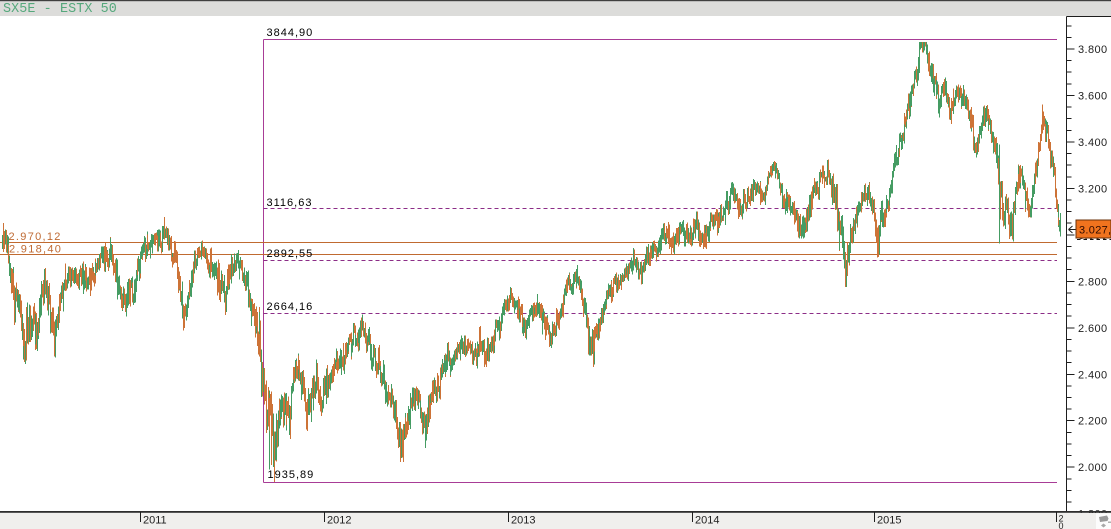 The image size is (1111, 529). What do you see at coordinates (1093, 143) in the screenshot?
I see `svg-text: 3.400` at bounding box center [1093, 143].